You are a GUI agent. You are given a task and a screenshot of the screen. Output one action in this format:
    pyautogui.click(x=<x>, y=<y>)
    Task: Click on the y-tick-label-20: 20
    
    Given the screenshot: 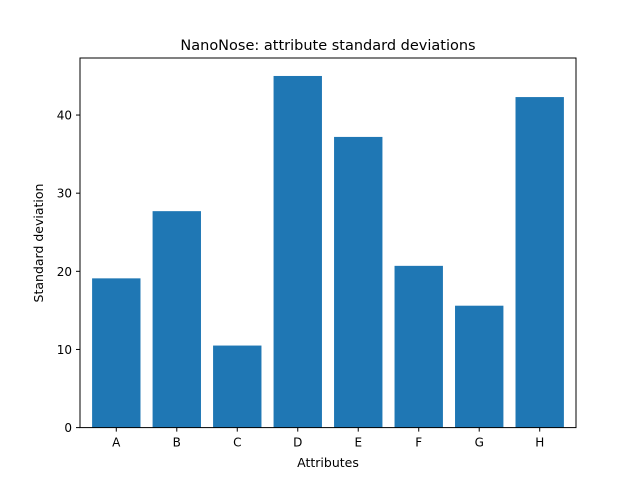 What is the action you would take?
    pyautogui.click(x=64, y=272)
    